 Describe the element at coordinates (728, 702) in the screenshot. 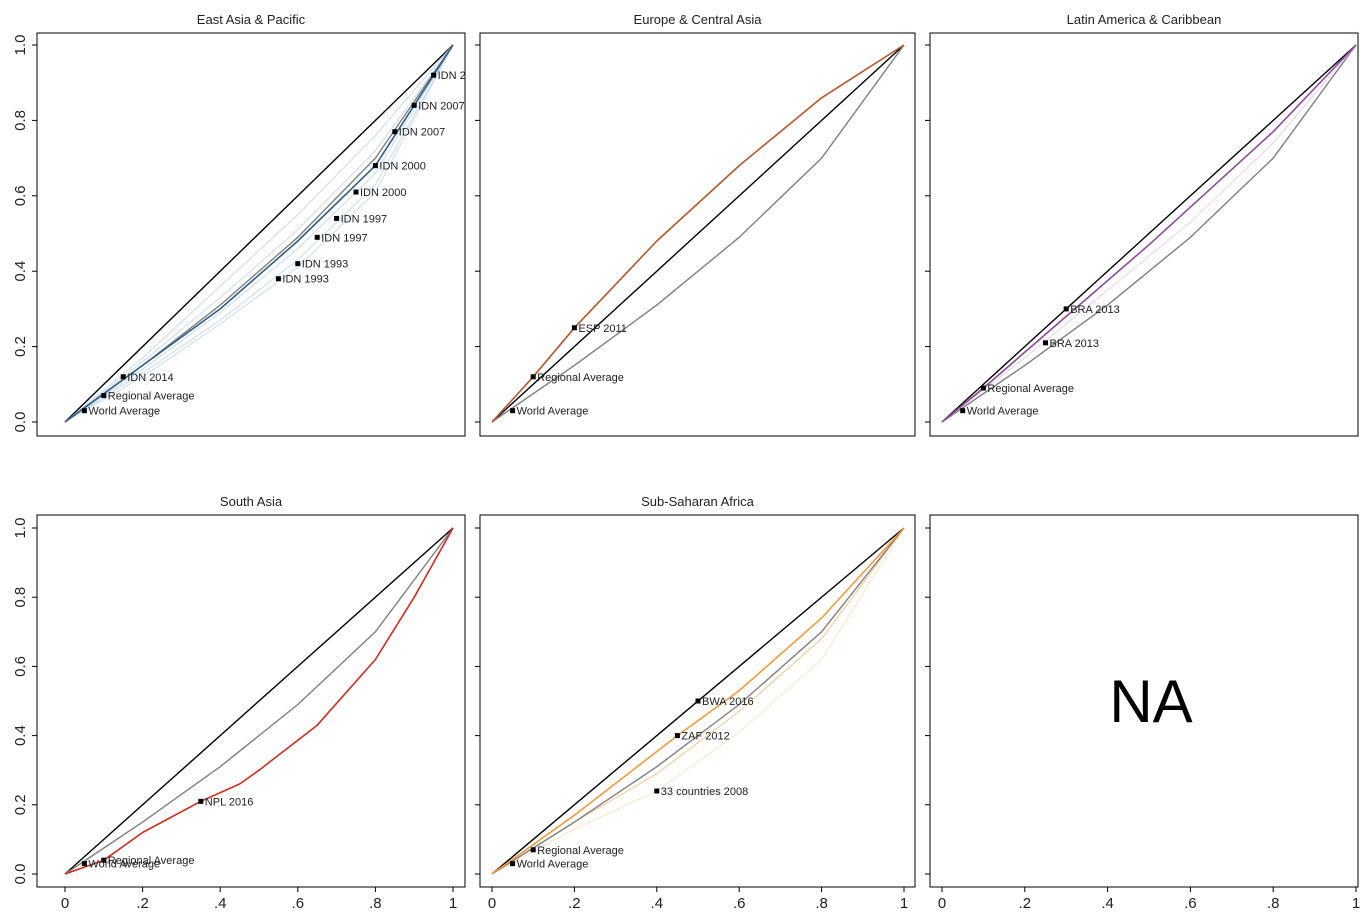

I see `point-label: BWA 2016` at that location.